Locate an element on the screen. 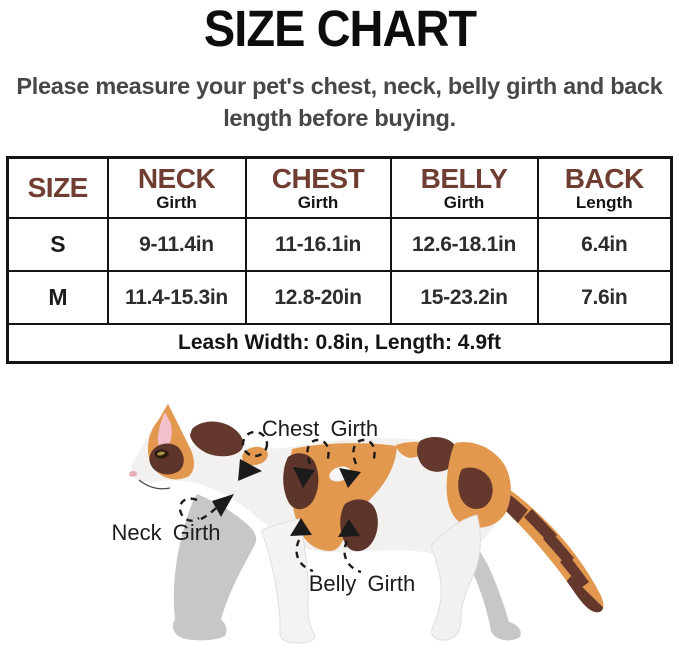 This screenshot has height=661, width=679. size-m-belly-value: 15-23.2in is located at coordinates (464, 298).